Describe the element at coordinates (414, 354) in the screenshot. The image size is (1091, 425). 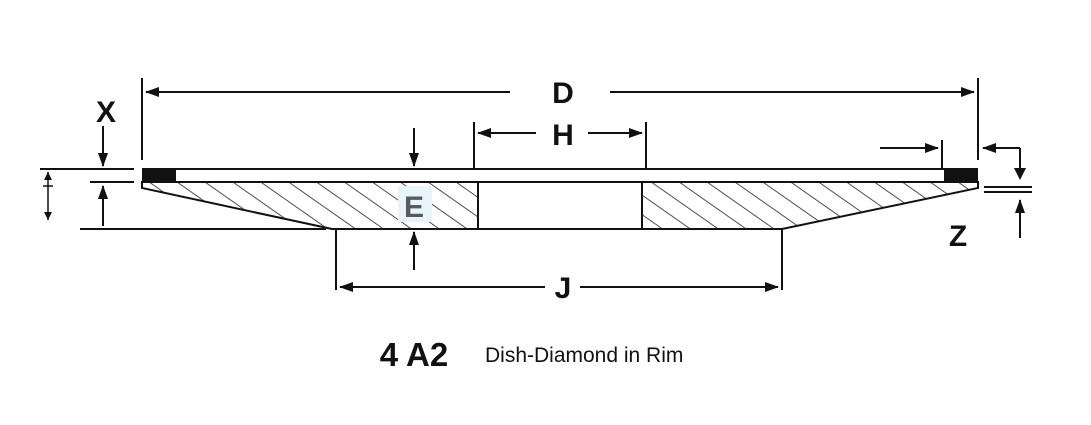
I see `caption-code: 4 A2` at that location.